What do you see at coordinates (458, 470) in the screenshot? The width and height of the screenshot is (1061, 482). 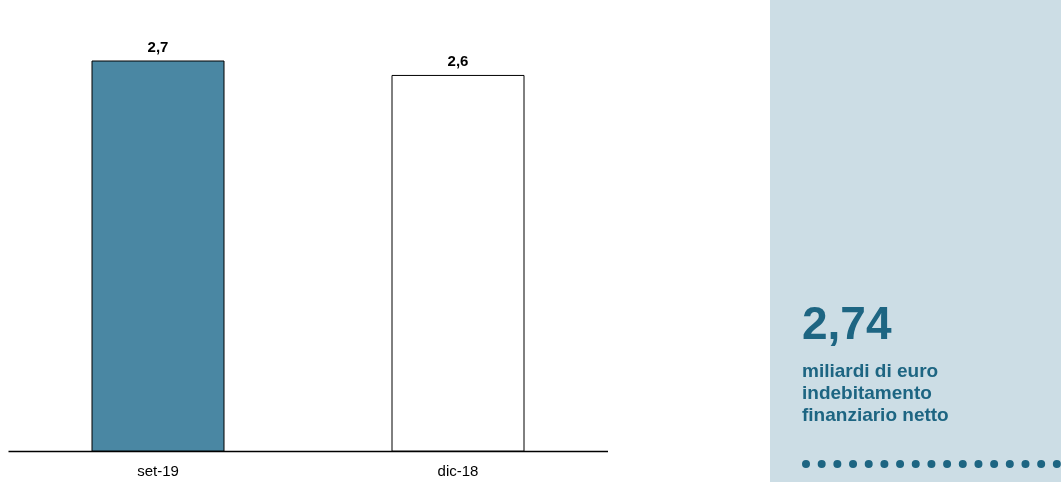 I see `x-tick-label: dic-18` at bounding box center [458, 470].